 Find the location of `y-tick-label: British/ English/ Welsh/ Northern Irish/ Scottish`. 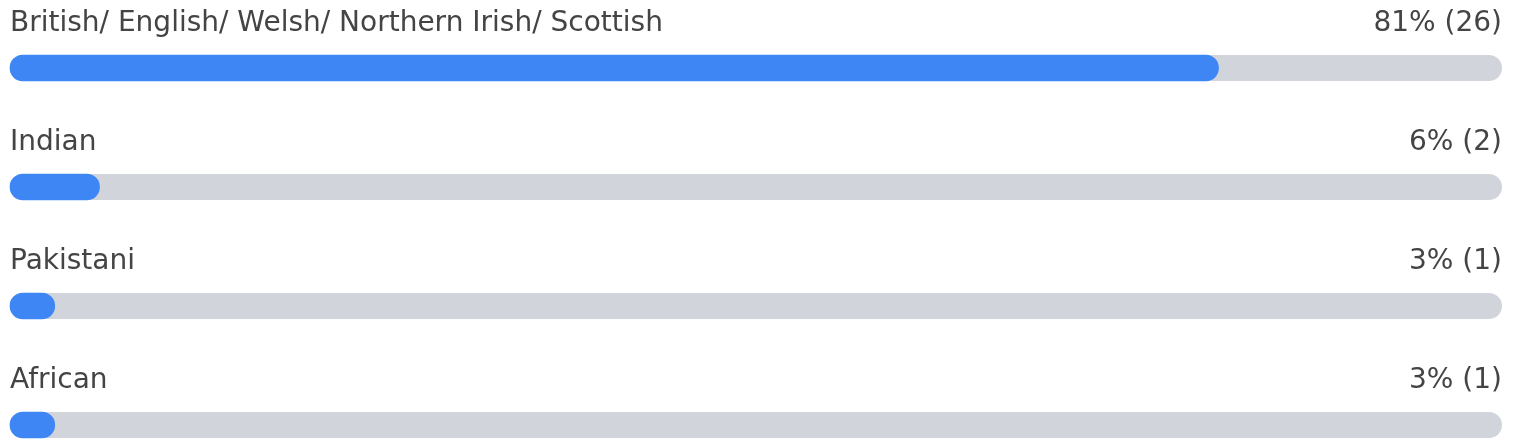

y-tick-label: British/ English/ Welsh/ Northern Irish/ Scottish is located at coordinates (336, 22).